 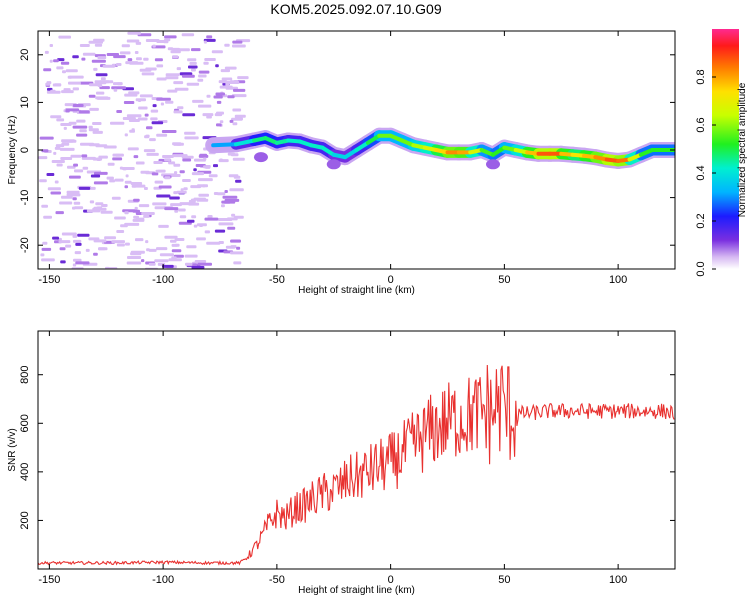 What do you see at coordinates (25, 198) in the screenshot?
I see `y-tick-label: -10` at bounding box center [25, 198].